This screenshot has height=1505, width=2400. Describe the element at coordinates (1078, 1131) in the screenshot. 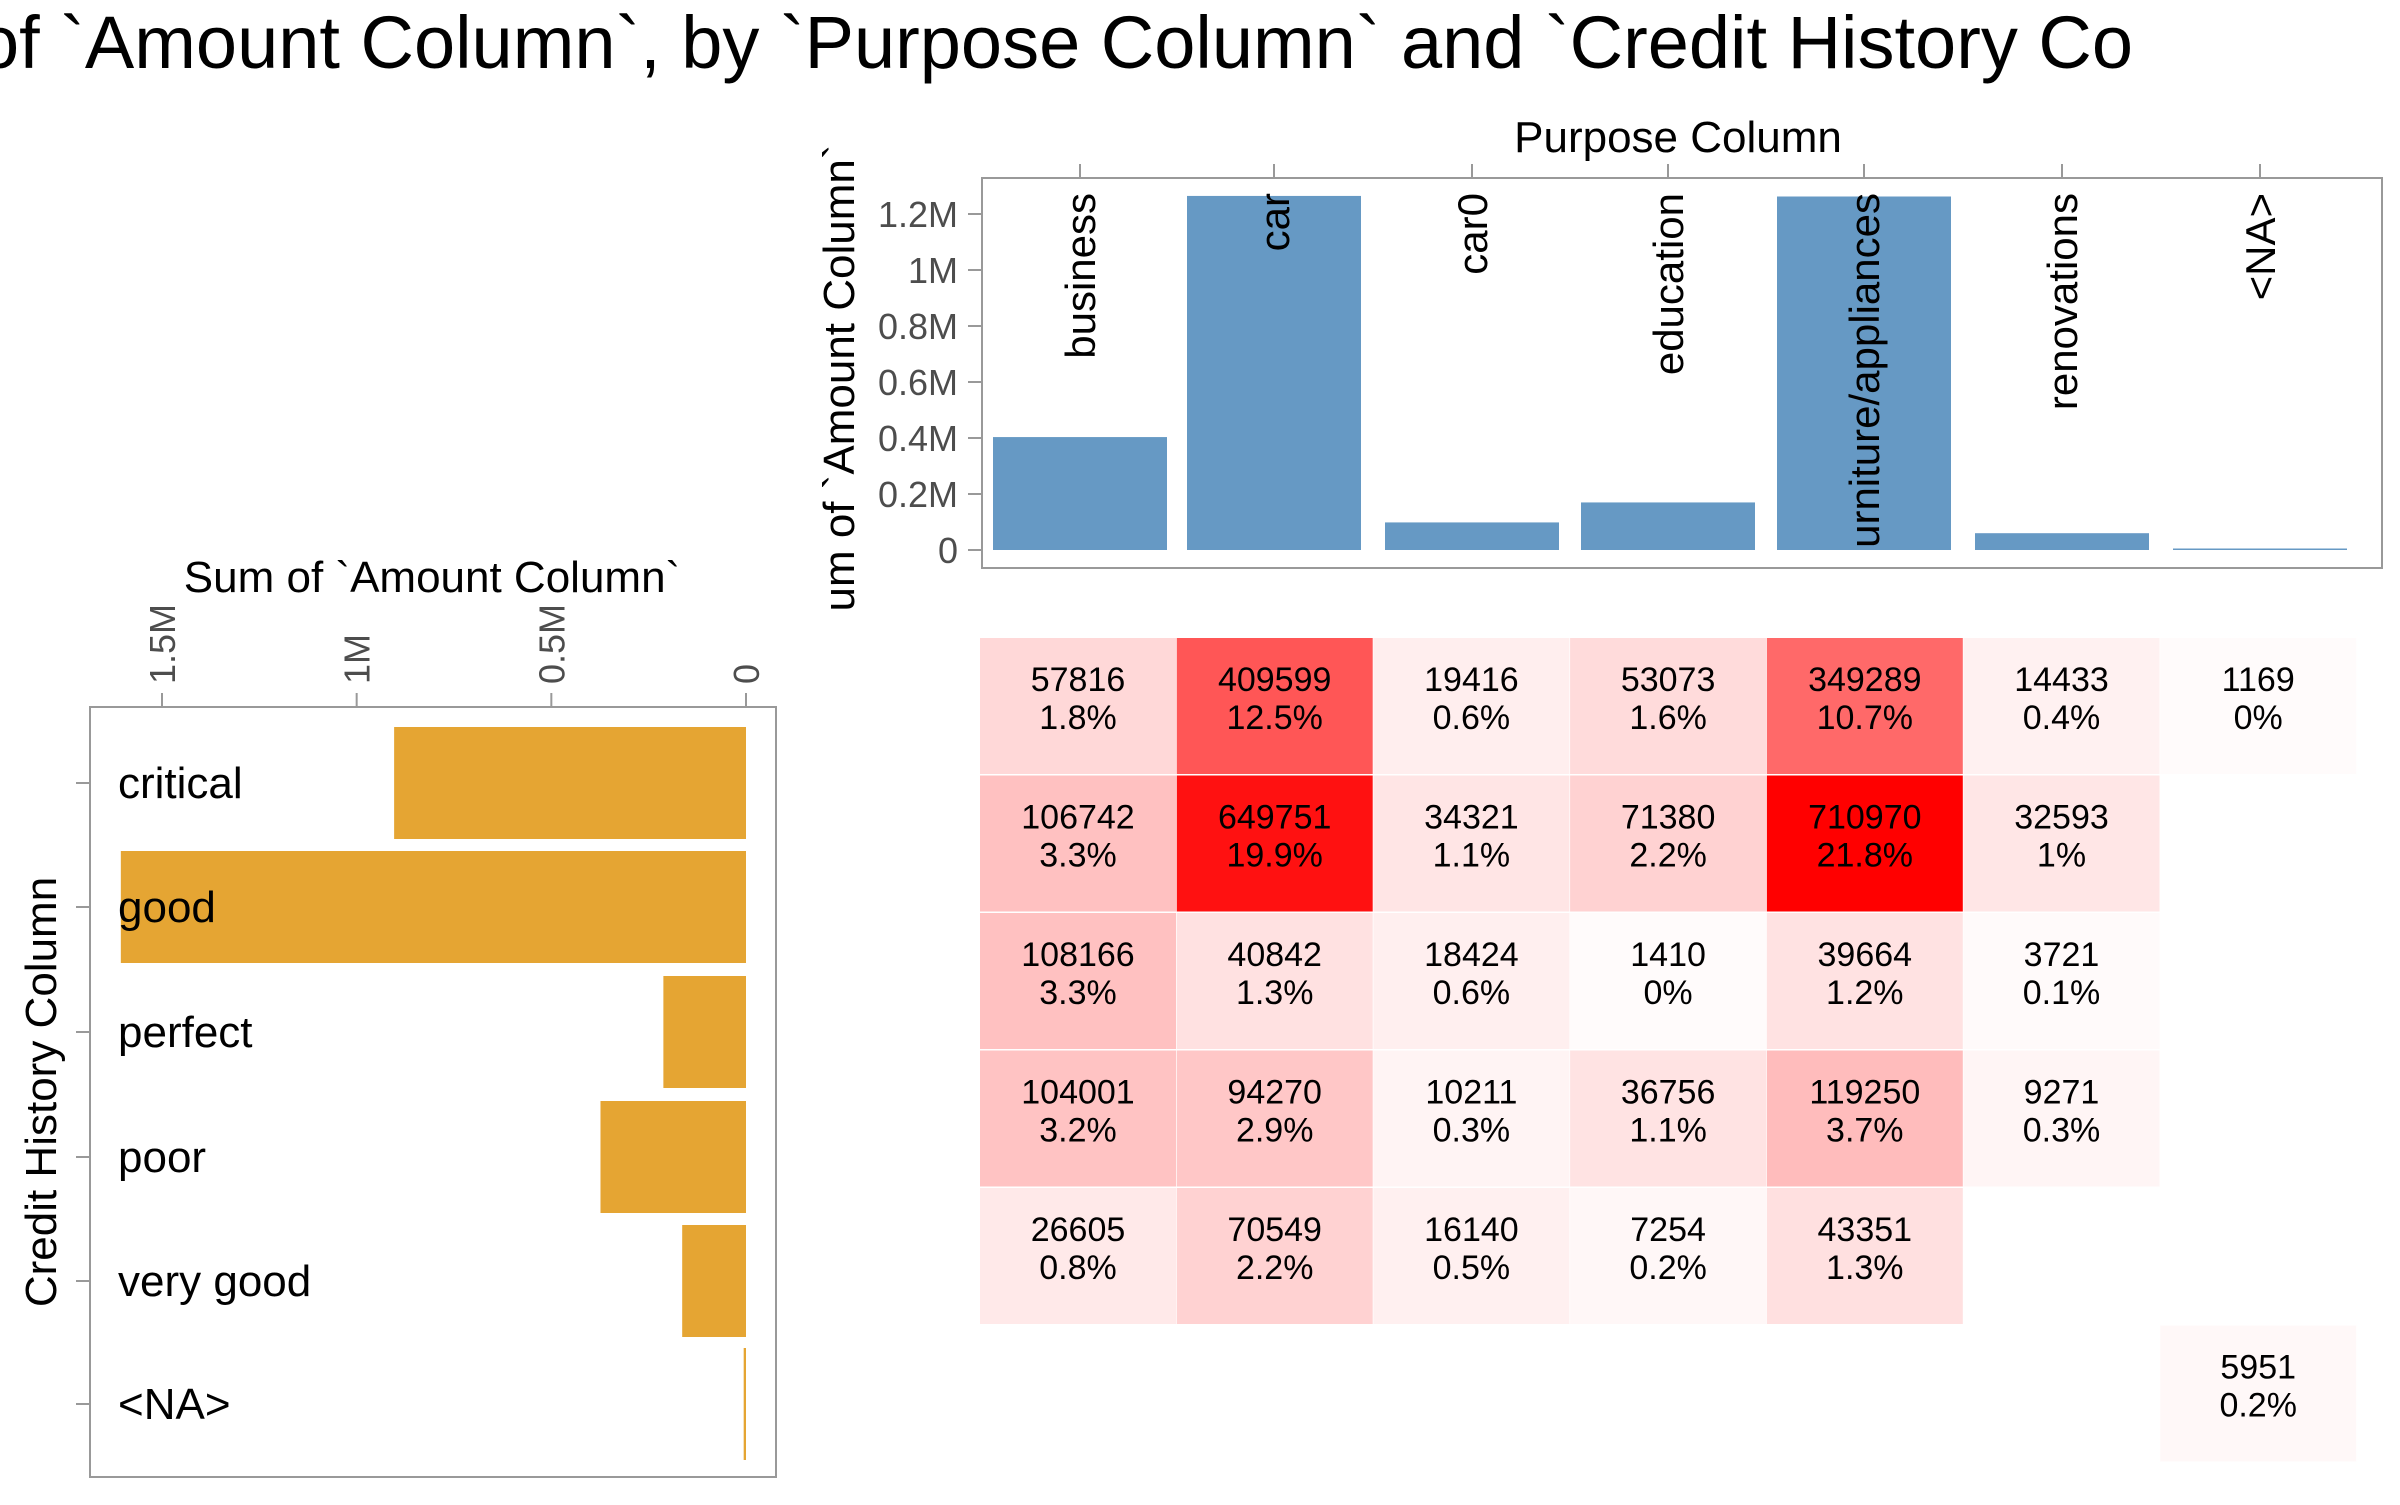

I see `heatmap-cell-percent: 3.2%` at that location.